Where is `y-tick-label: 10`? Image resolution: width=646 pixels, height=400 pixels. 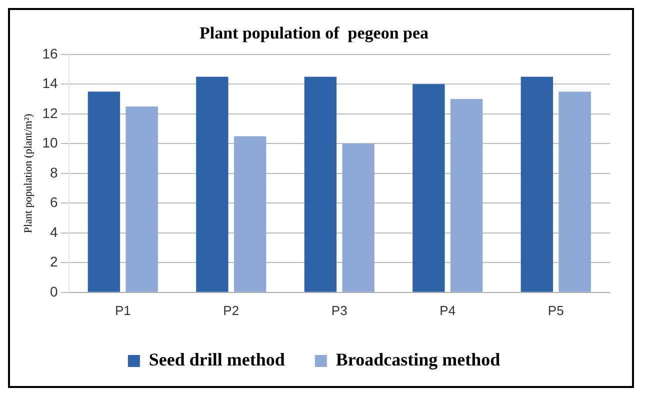 y-tick-label: 10 is located at coordinates (50, 142).